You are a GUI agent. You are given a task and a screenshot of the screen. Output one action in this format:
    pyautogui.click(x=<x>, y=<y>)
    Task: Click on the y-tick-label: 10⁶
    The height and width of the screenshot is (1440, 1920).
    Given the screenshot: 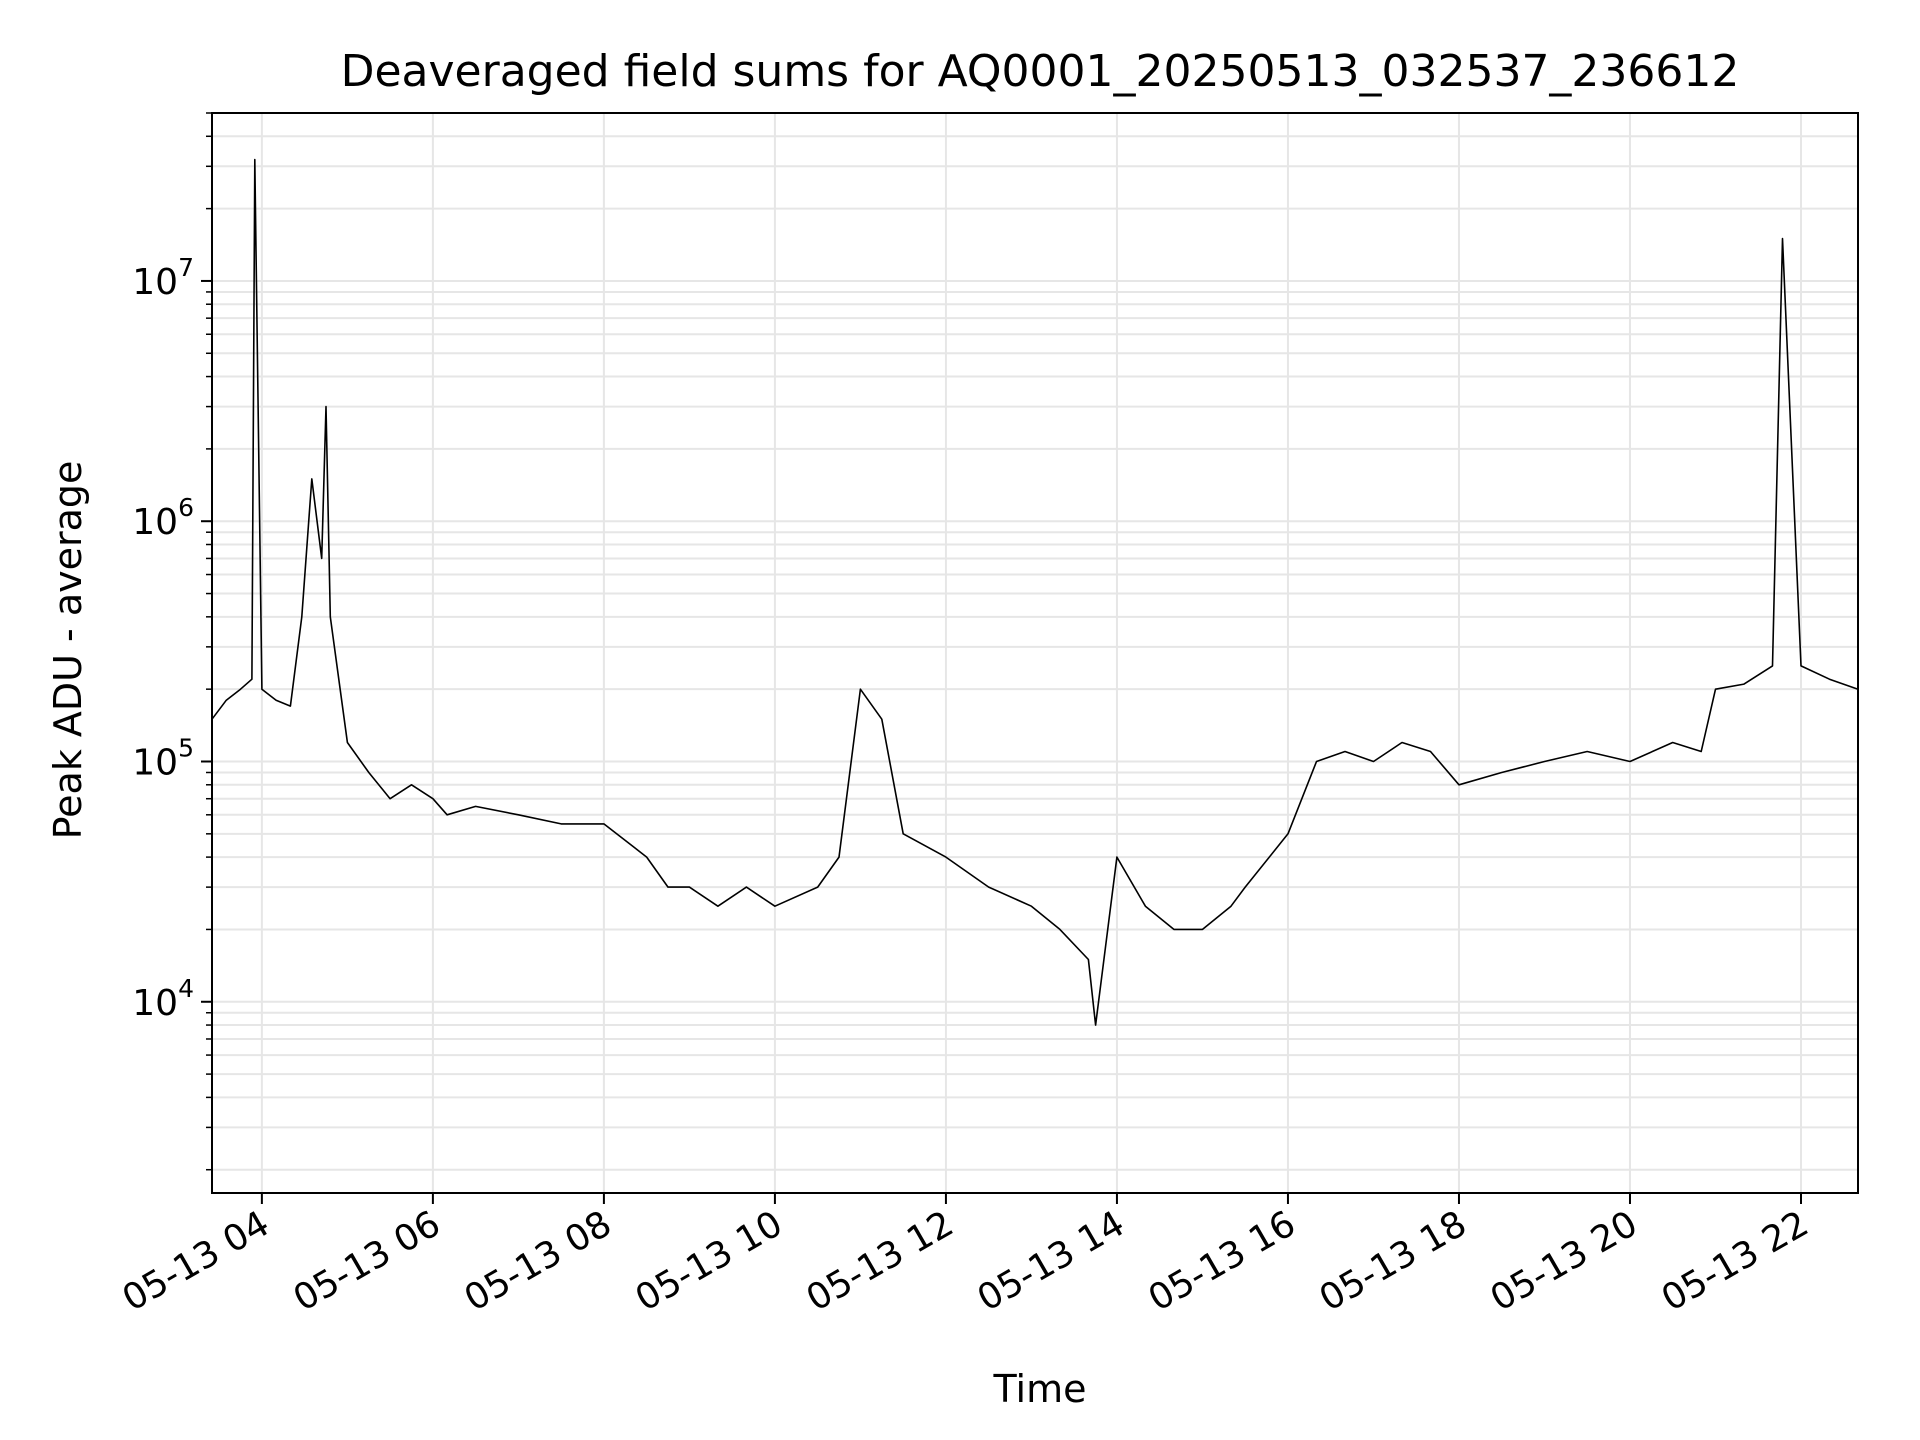 What is the action you would take?
    pyautogui.click(x=163, y=518)
    